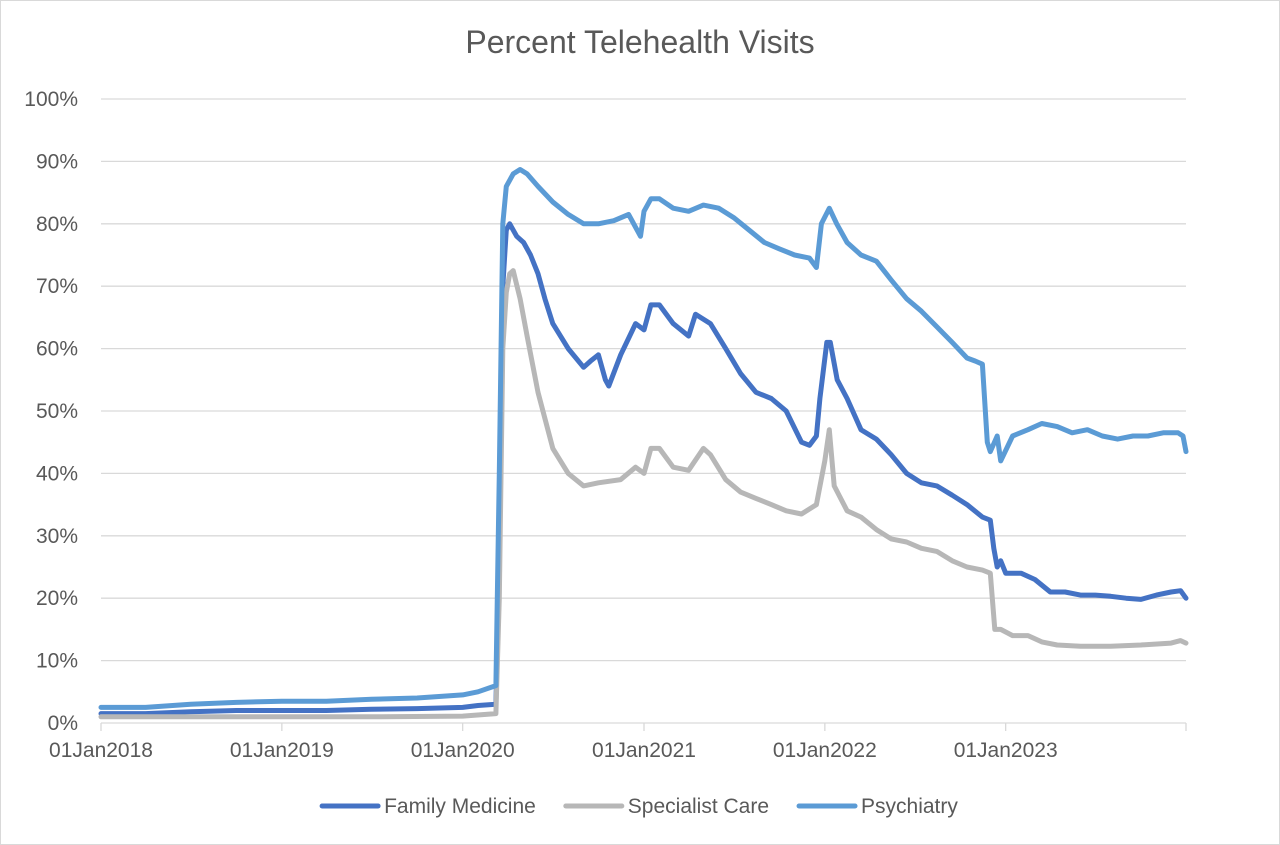  What do you see at coordinates (57, 473) in the screenshot?
I see `y-tick-label: 40%` at bounding box center [57, 473].